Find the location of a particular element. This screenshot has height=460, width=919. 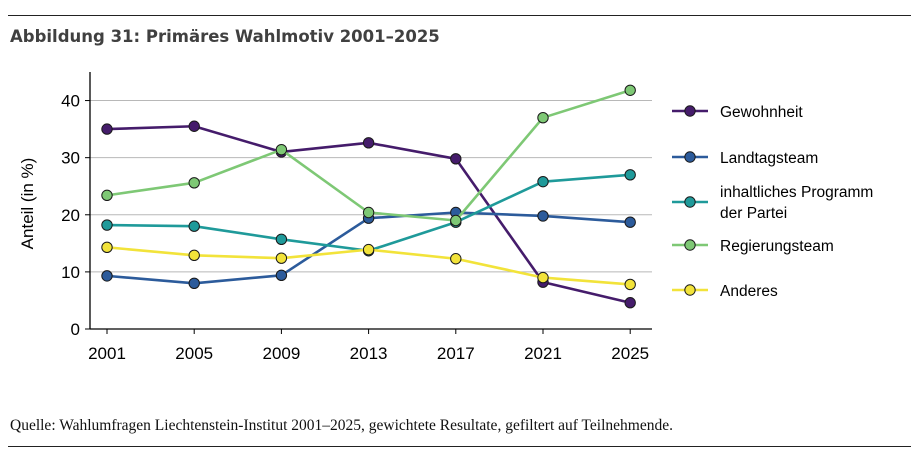

y-tick-label: 20 is located at coordinates (70, 215).